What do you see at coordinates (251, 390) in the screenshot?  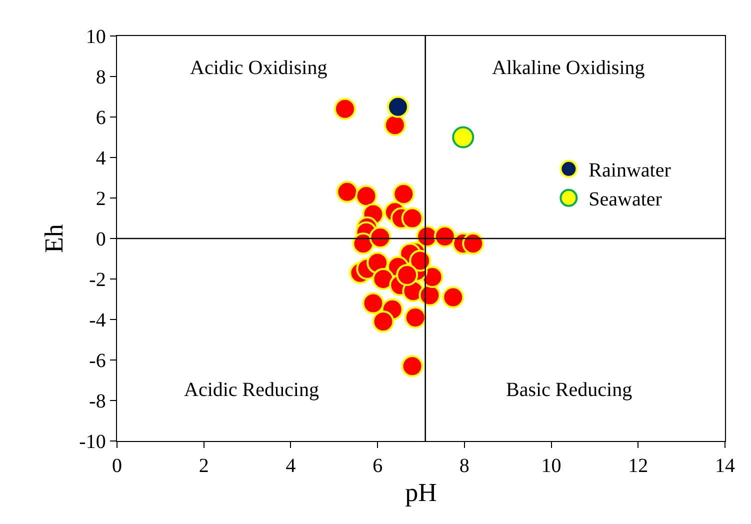 I see `annotation: Acidic Reducing` at bounding box center [251, 390].